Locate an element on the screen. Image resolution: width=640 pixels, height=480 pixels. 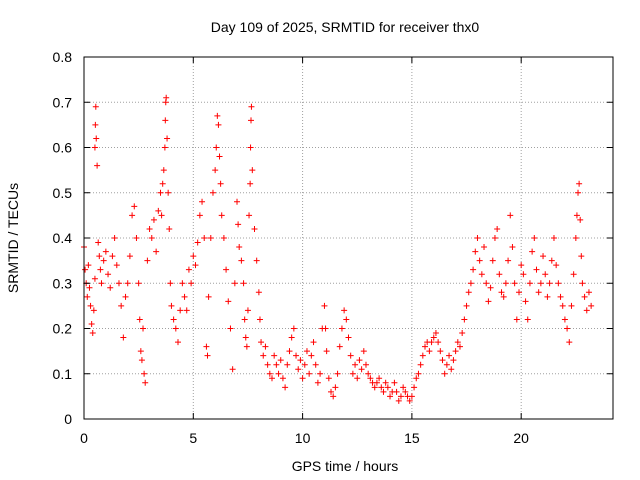
y-tick-label: 0.8 is located at coordinates (63, 57).